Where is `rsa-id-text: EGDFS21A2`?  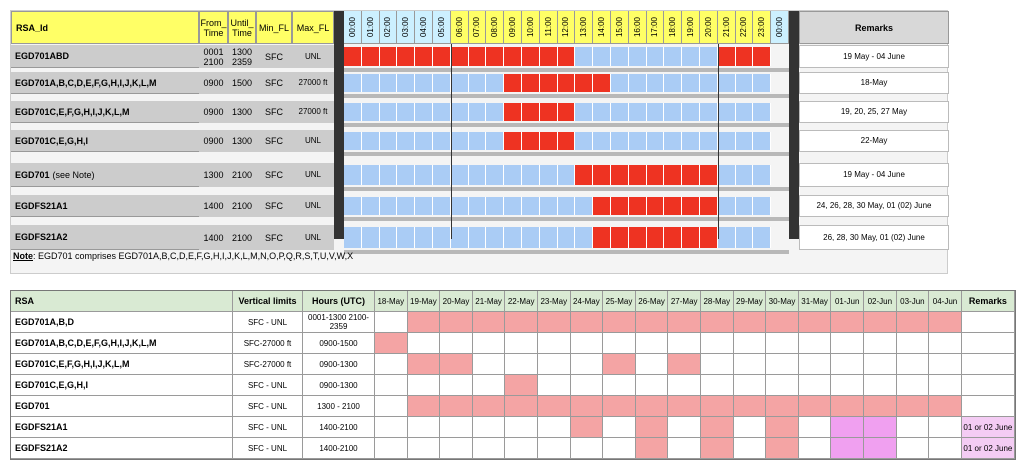
rsa-id-text: EGDFS21A2 is located at coordinates (41, 237).